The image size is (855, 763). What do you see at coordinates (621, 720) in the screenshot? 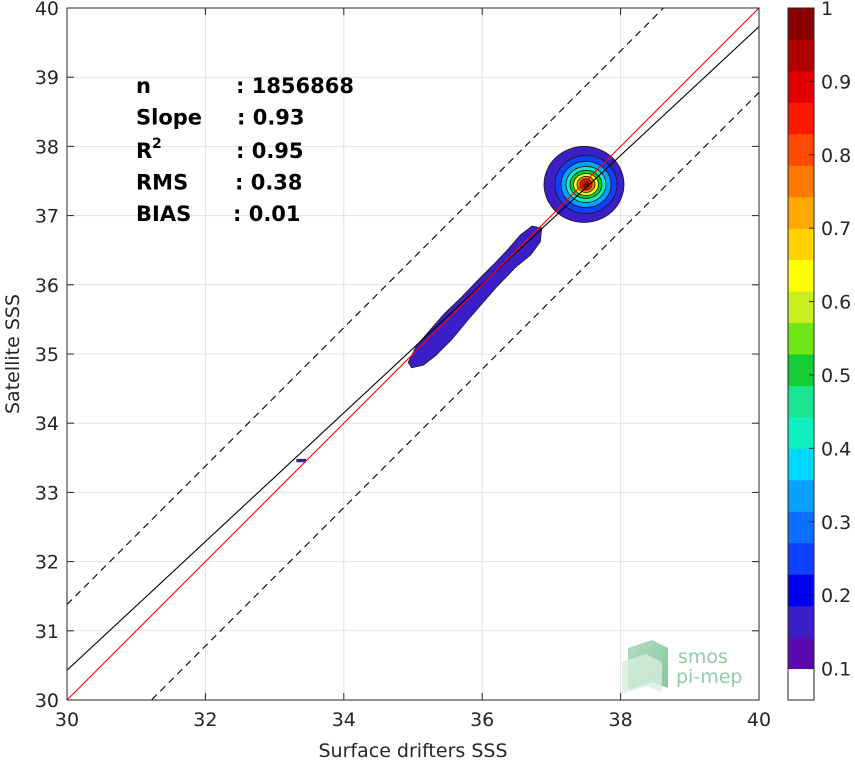
I see `x-tick-label: 38` at bounding box center [621, 720].